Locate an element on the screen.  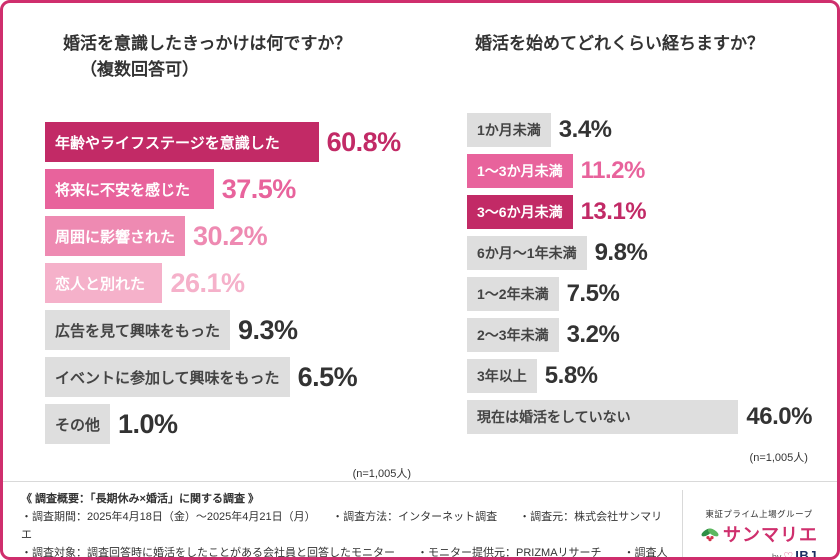
bar-row: 周囲に影響された 30.2% is located at coordinates (234, 236).